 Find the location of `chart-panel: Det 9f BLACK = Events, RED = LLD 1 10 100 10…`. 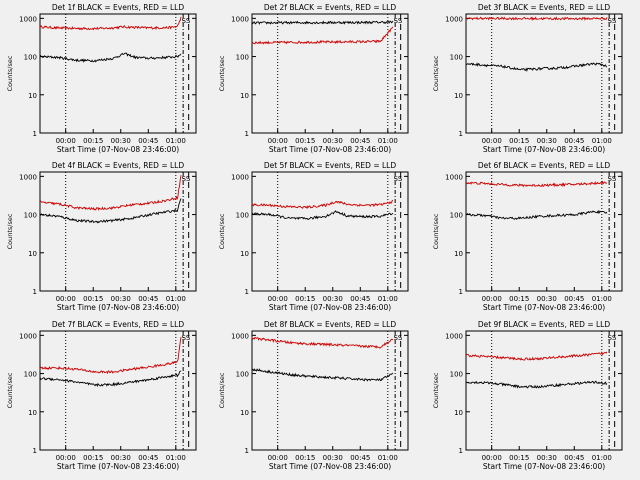

chart-panel: Det 9f BLACK = Events, RED = LLD 1 10 100 10… is located at coordinates (527, 395).